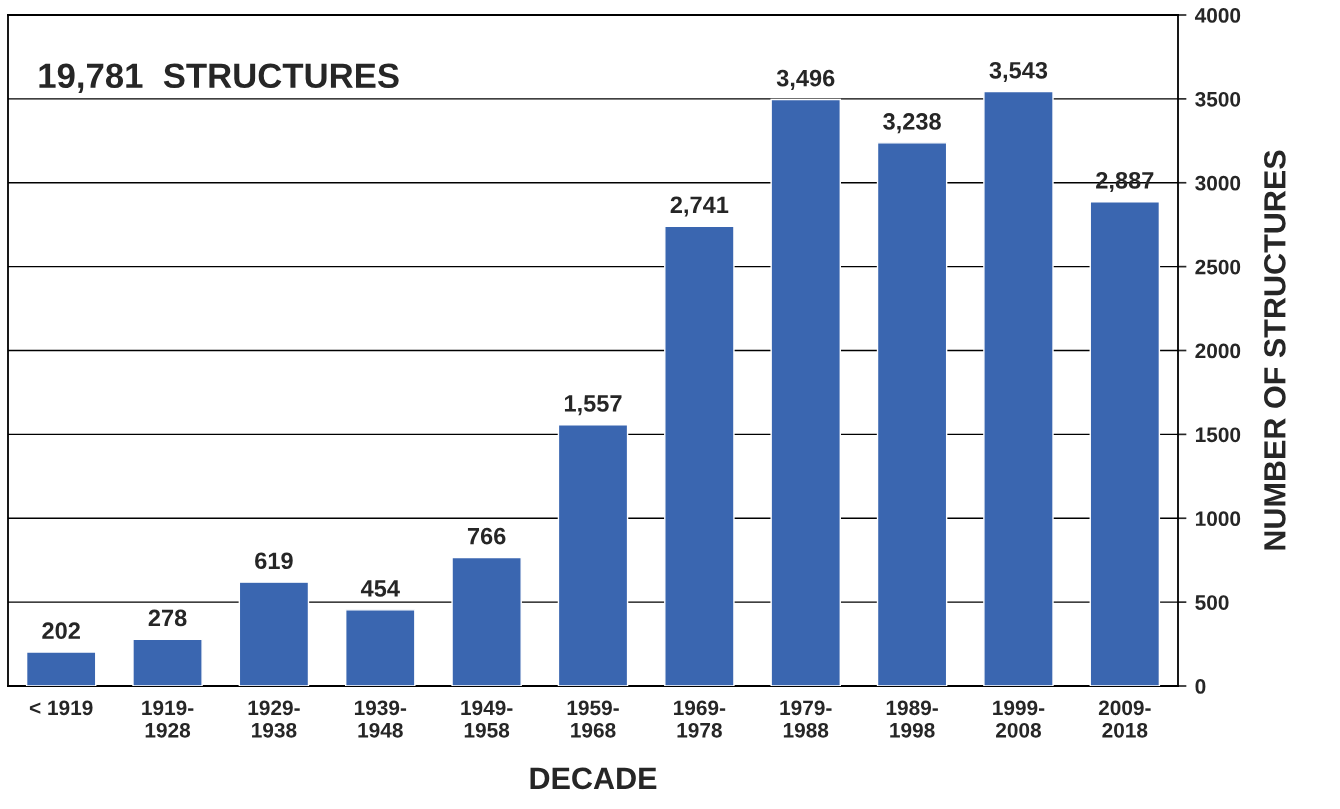 Image resolution: width=1340 pixels, height=809 pixels. I want to click on data-label: 1,557, so click(593, 405).